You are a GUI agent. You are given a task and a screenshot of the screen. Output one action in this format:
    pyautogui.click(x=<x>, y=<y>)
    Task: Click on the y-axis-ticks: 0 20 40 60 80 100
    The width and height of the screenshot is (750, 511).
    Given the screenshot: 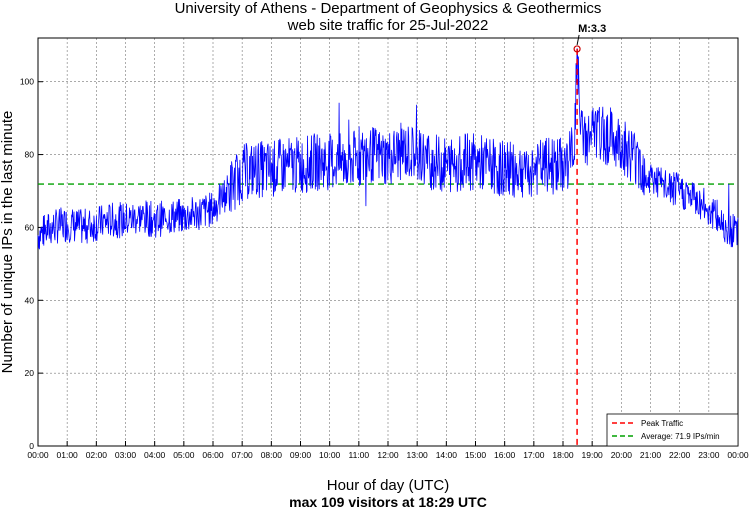 What is the action you would take?
    pyautogui.click(x=31, y=264)
    